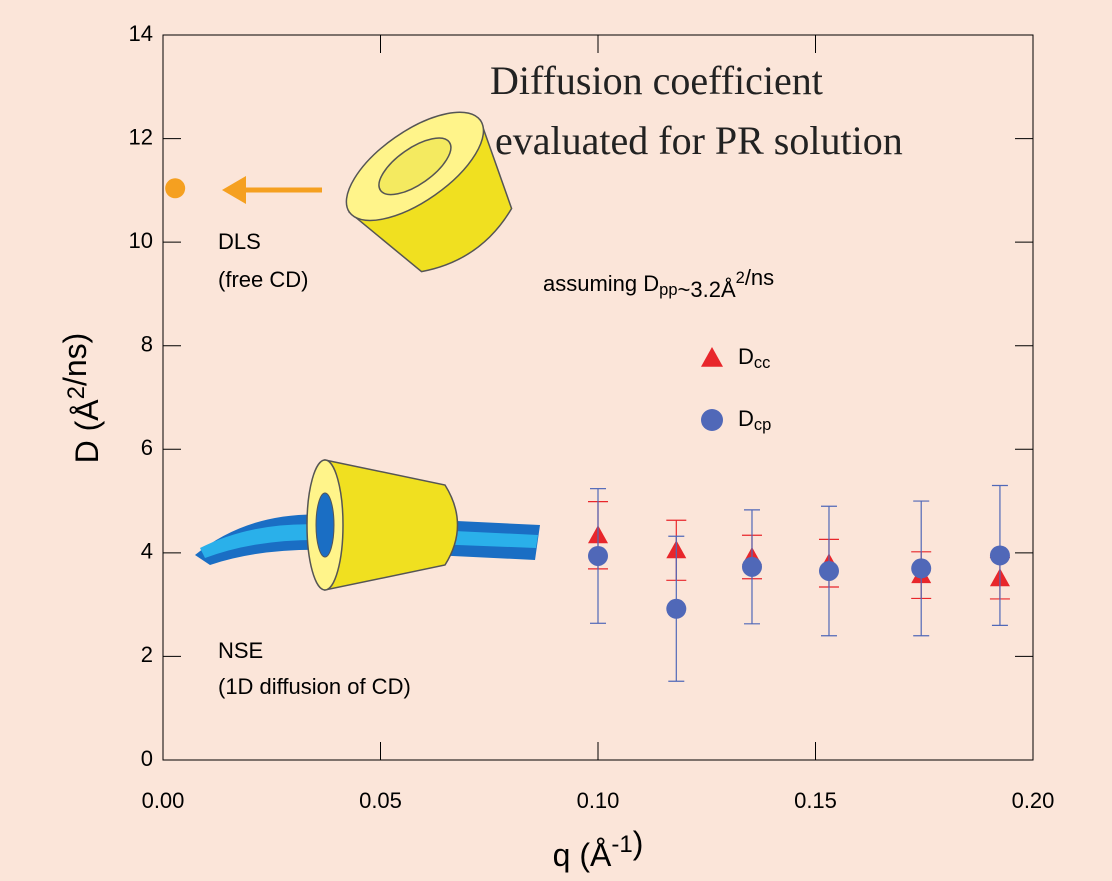 The image size is (1112, 881). Describe the element at coordinates (239, 241) in the screenshot. I see `annotation: DLS` at that location.